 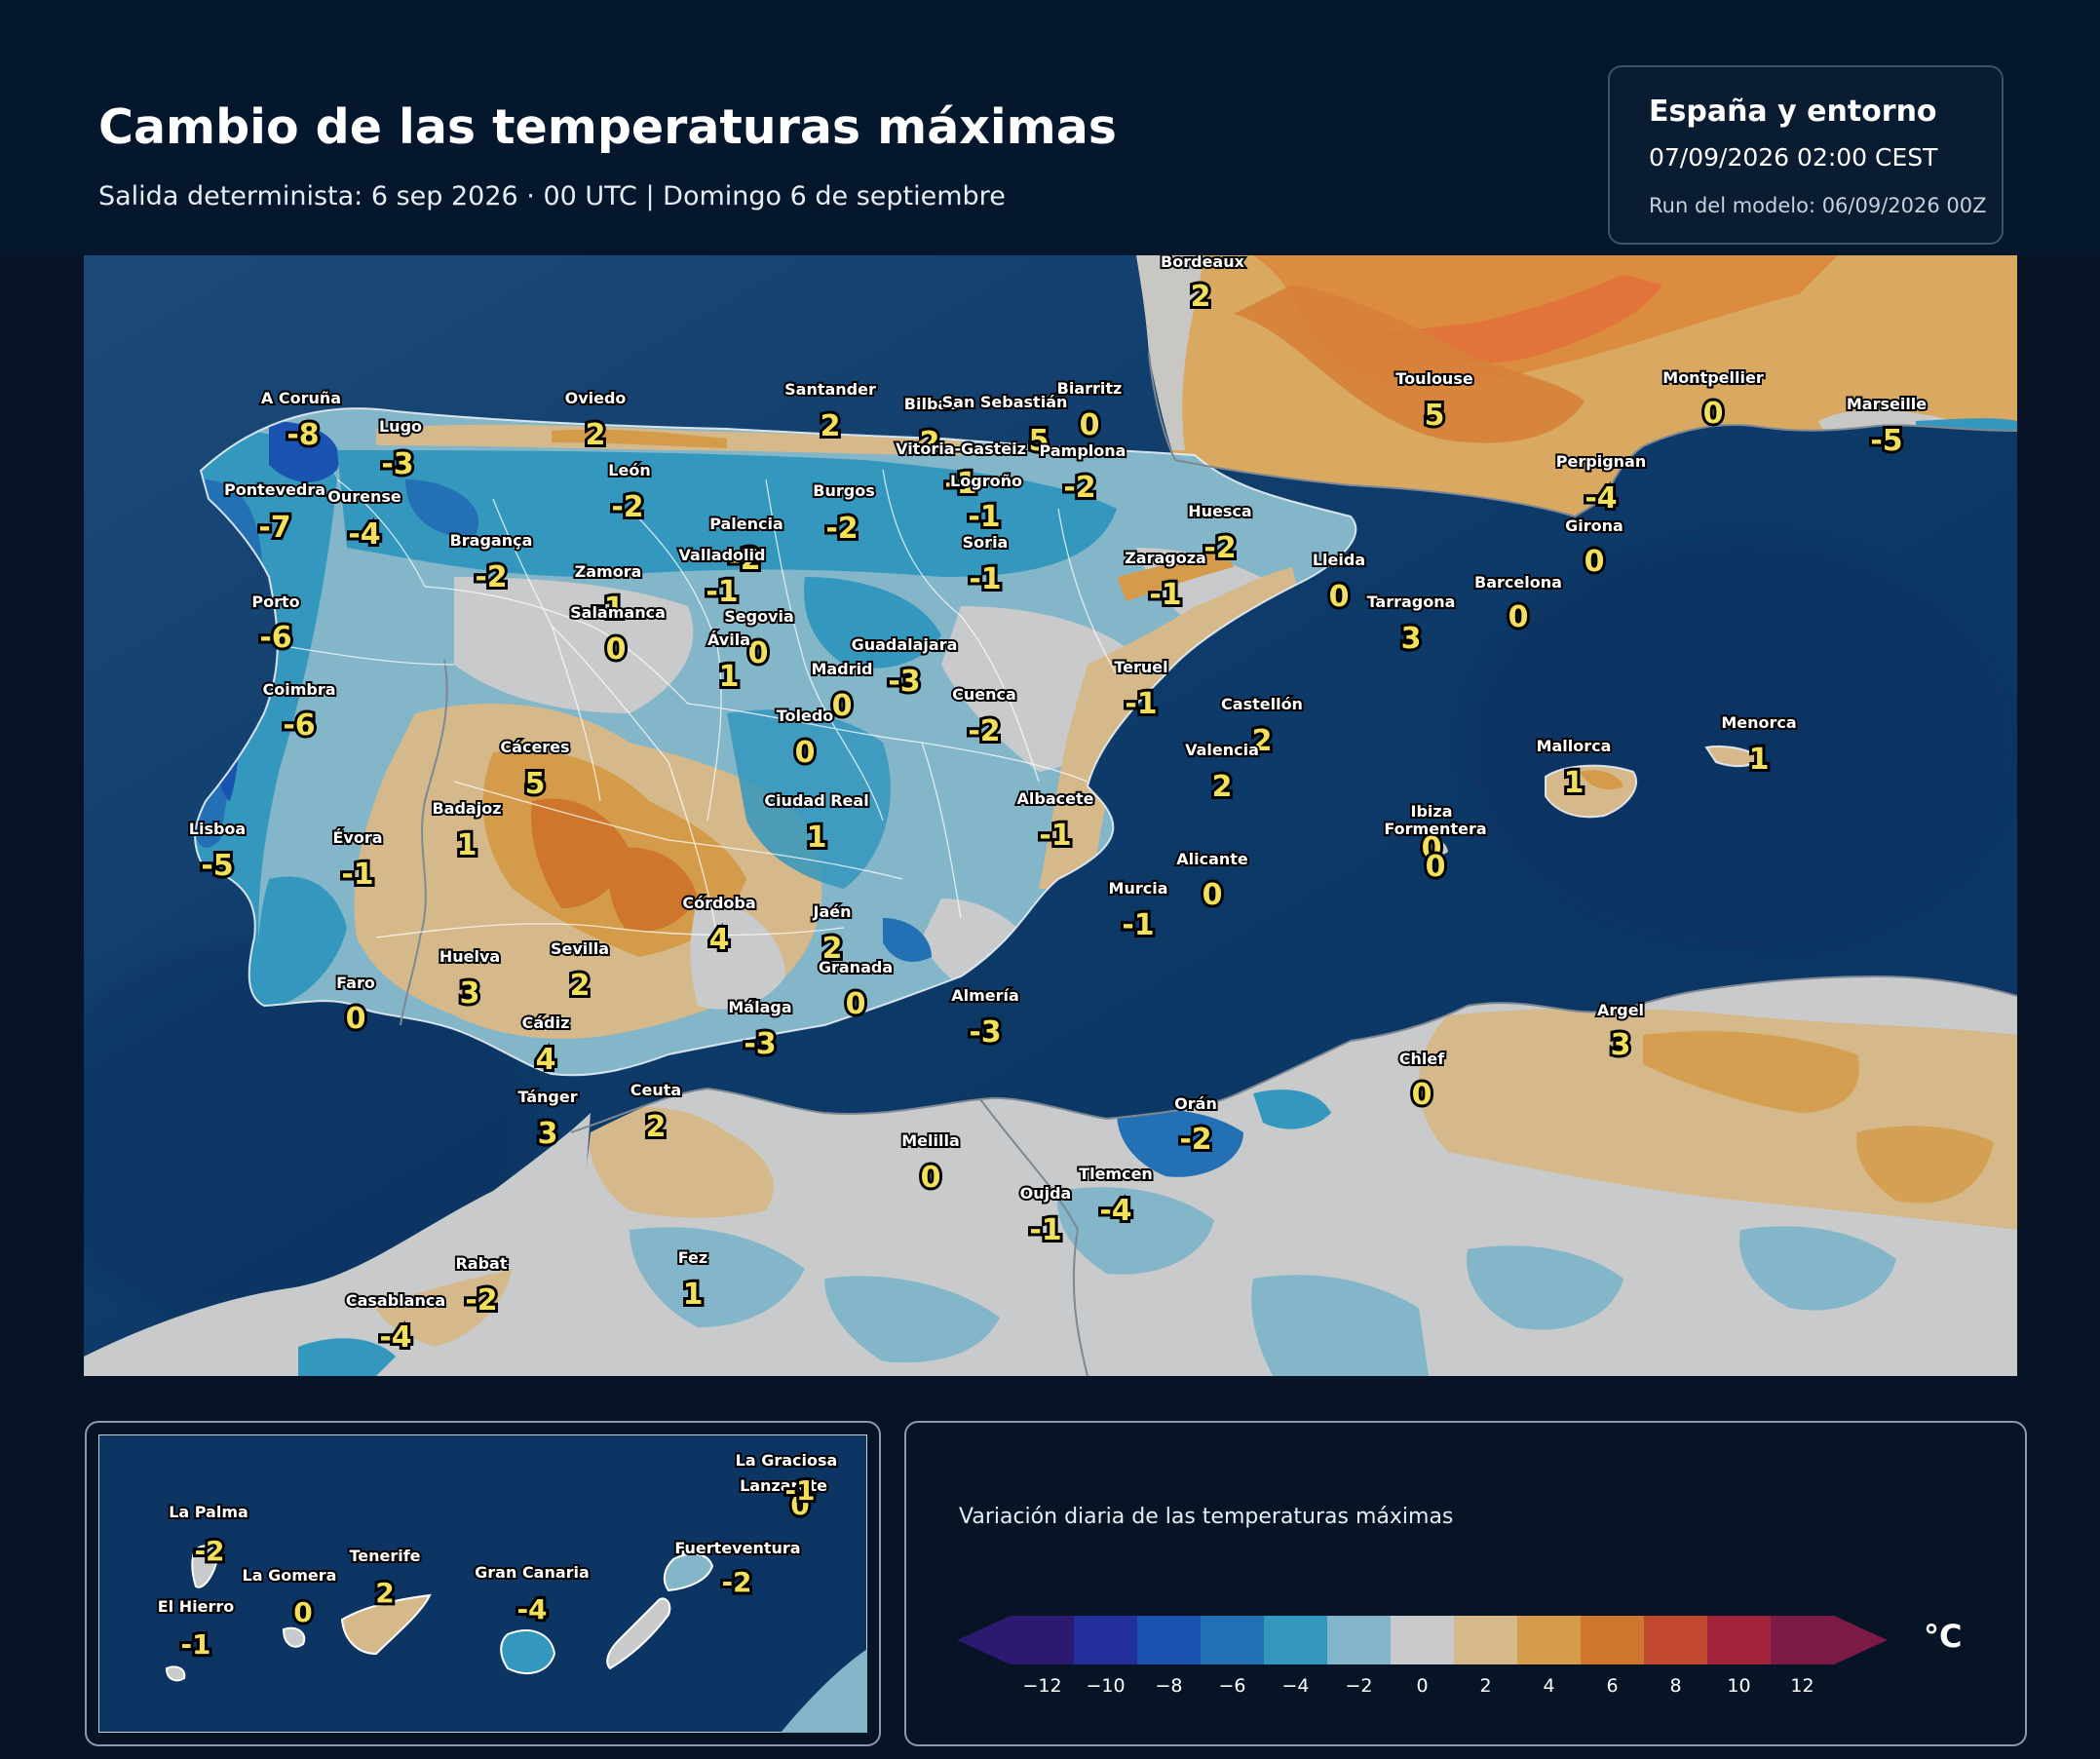 I want to click on city-label-caceres: Cáceres, so click(x=534, y=747).